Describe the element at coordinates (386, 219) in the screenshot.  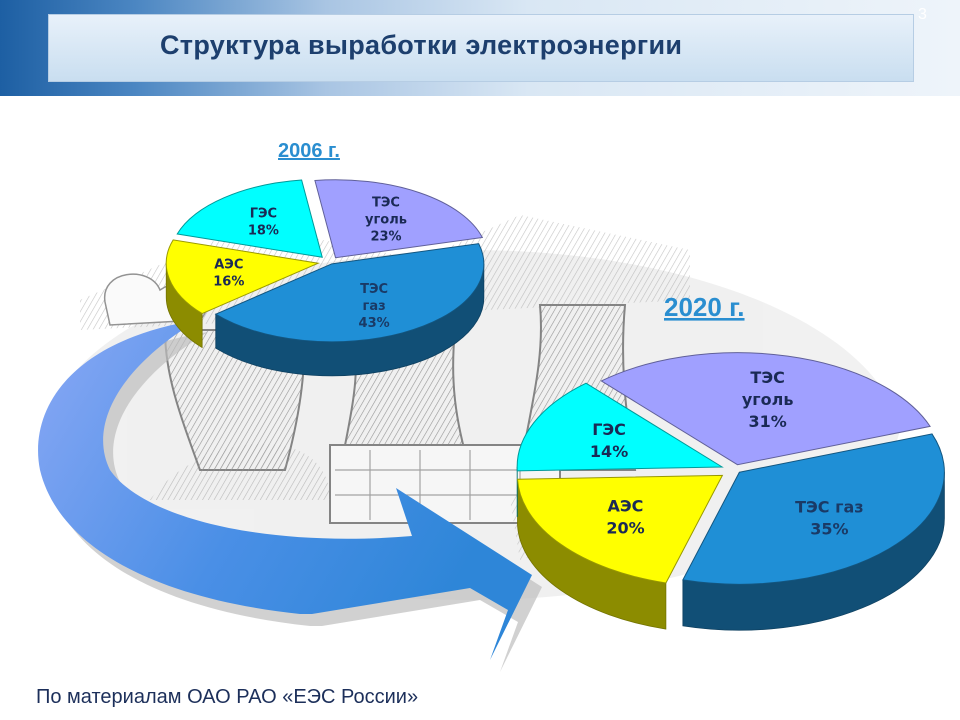
I see `slice-label-tes_coal: ТЭС уголь 23%` at that location.